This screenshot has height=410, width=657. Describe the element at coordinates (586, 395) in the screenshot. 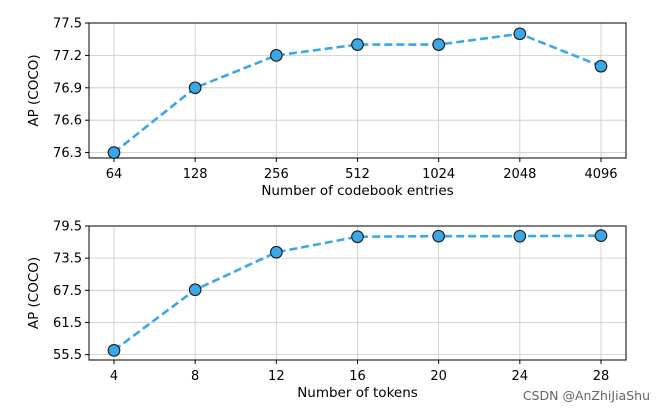

I see `watermark: CSDN @AnZhiJiaShu` at that location.